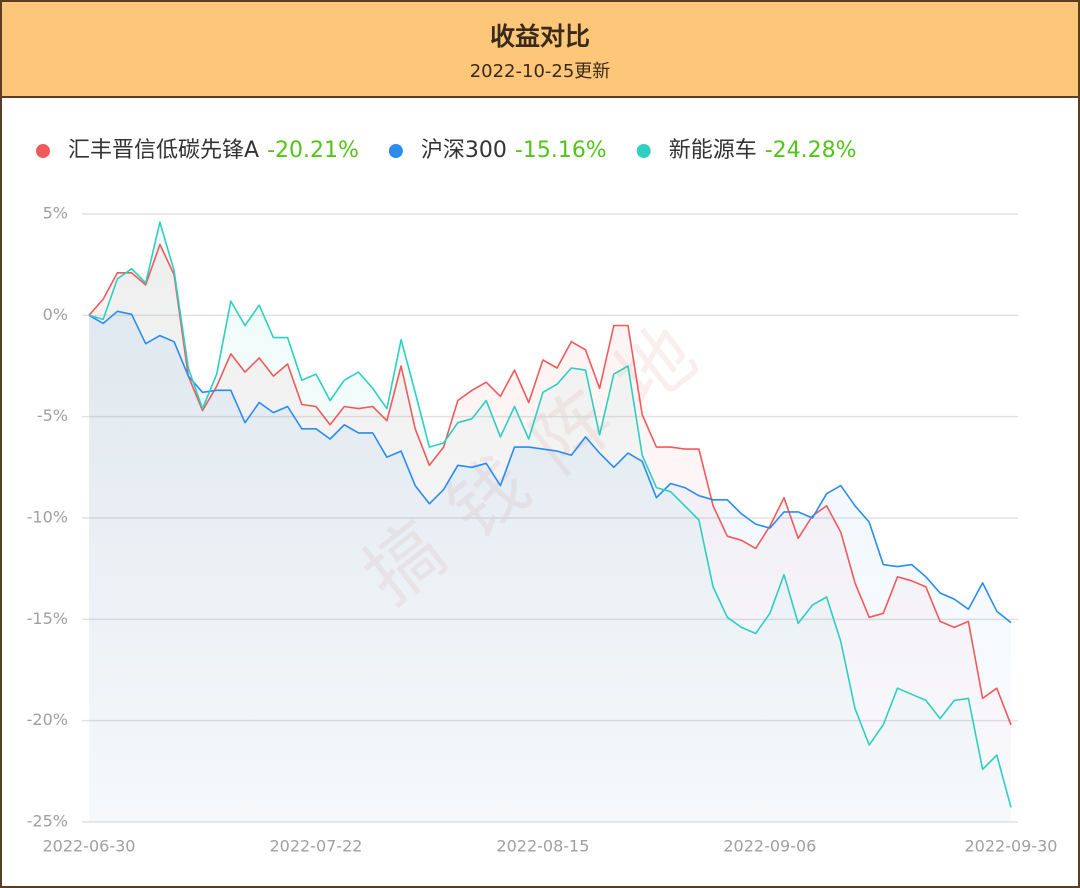  What do you see at coordinates (315, 846) in the screenshot?
I see `x-tick-label: 2022-07-22` at bounding box center [315, 846].